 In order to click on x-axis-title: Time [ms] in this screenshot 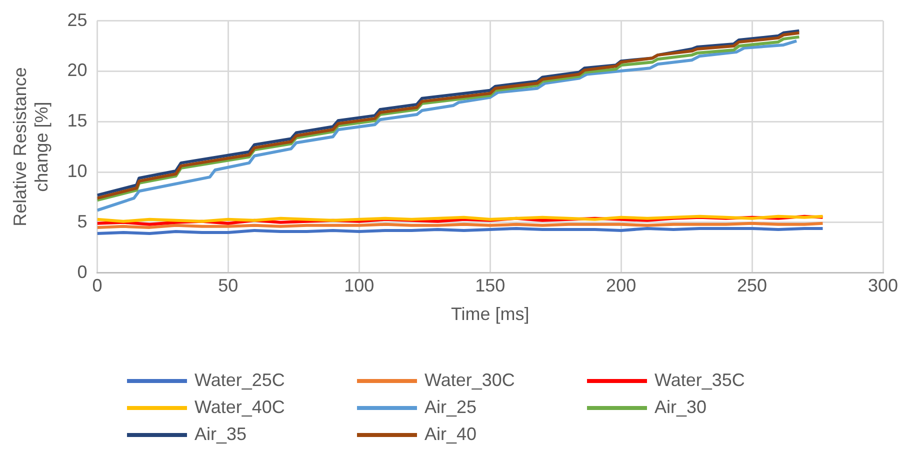, I will do `click(490, 314)`.